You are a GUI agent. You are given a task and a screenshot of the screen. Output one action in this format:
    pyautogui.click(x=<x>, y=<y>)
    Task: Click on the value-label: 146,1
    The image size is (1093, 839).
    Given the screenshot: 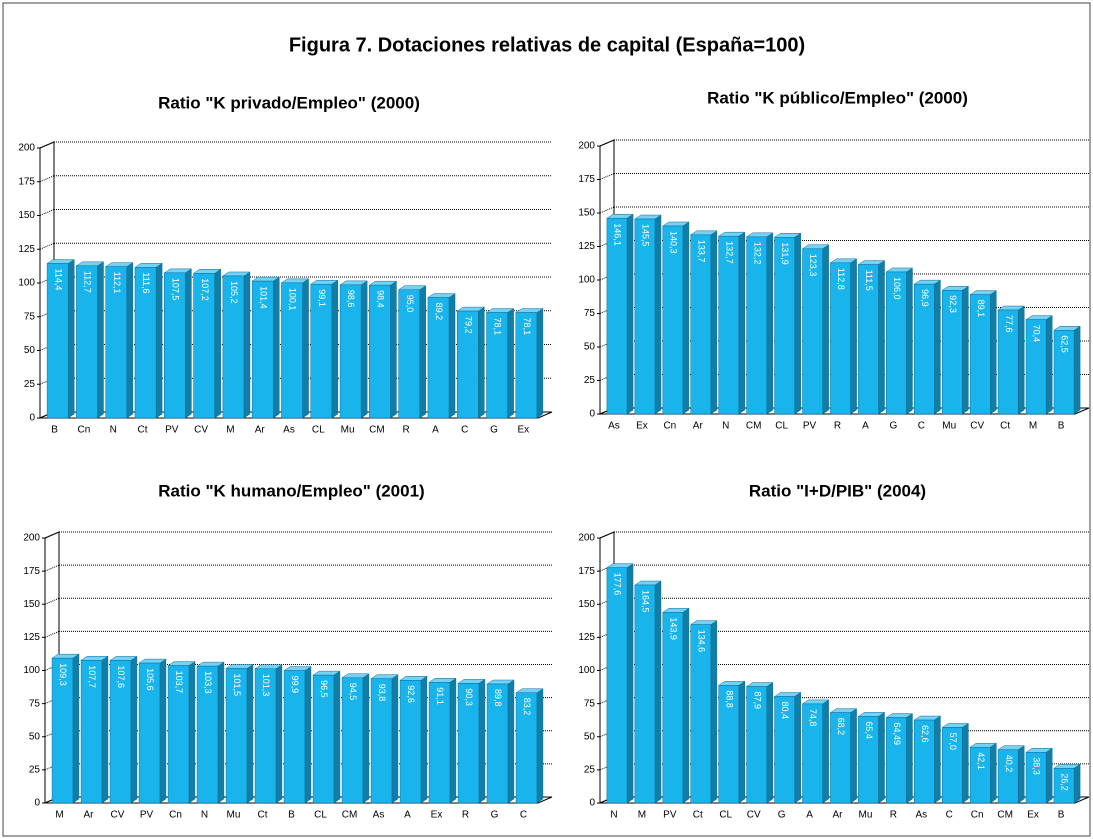 What is the action you would take?
    pyautogui.click(x=618, y=234)
    